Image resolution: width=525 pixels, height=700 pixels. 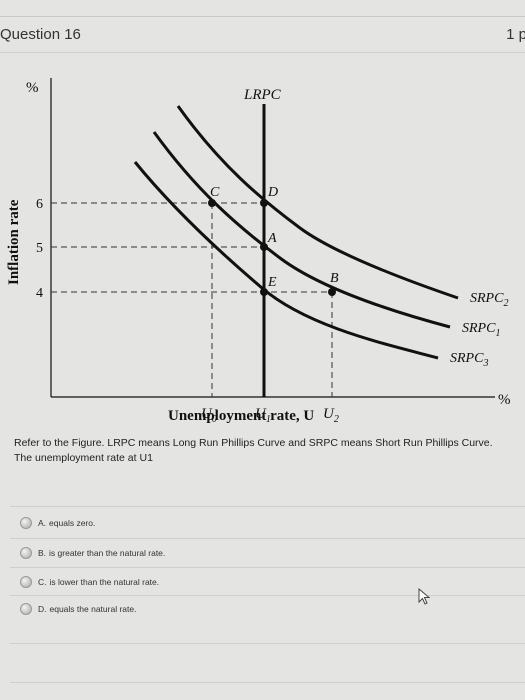 What do you see at coordinates (83, 458) in the screenshot?
I see `question-text-line2: The unemployment rate at U1` at bounding box center [83, 458].